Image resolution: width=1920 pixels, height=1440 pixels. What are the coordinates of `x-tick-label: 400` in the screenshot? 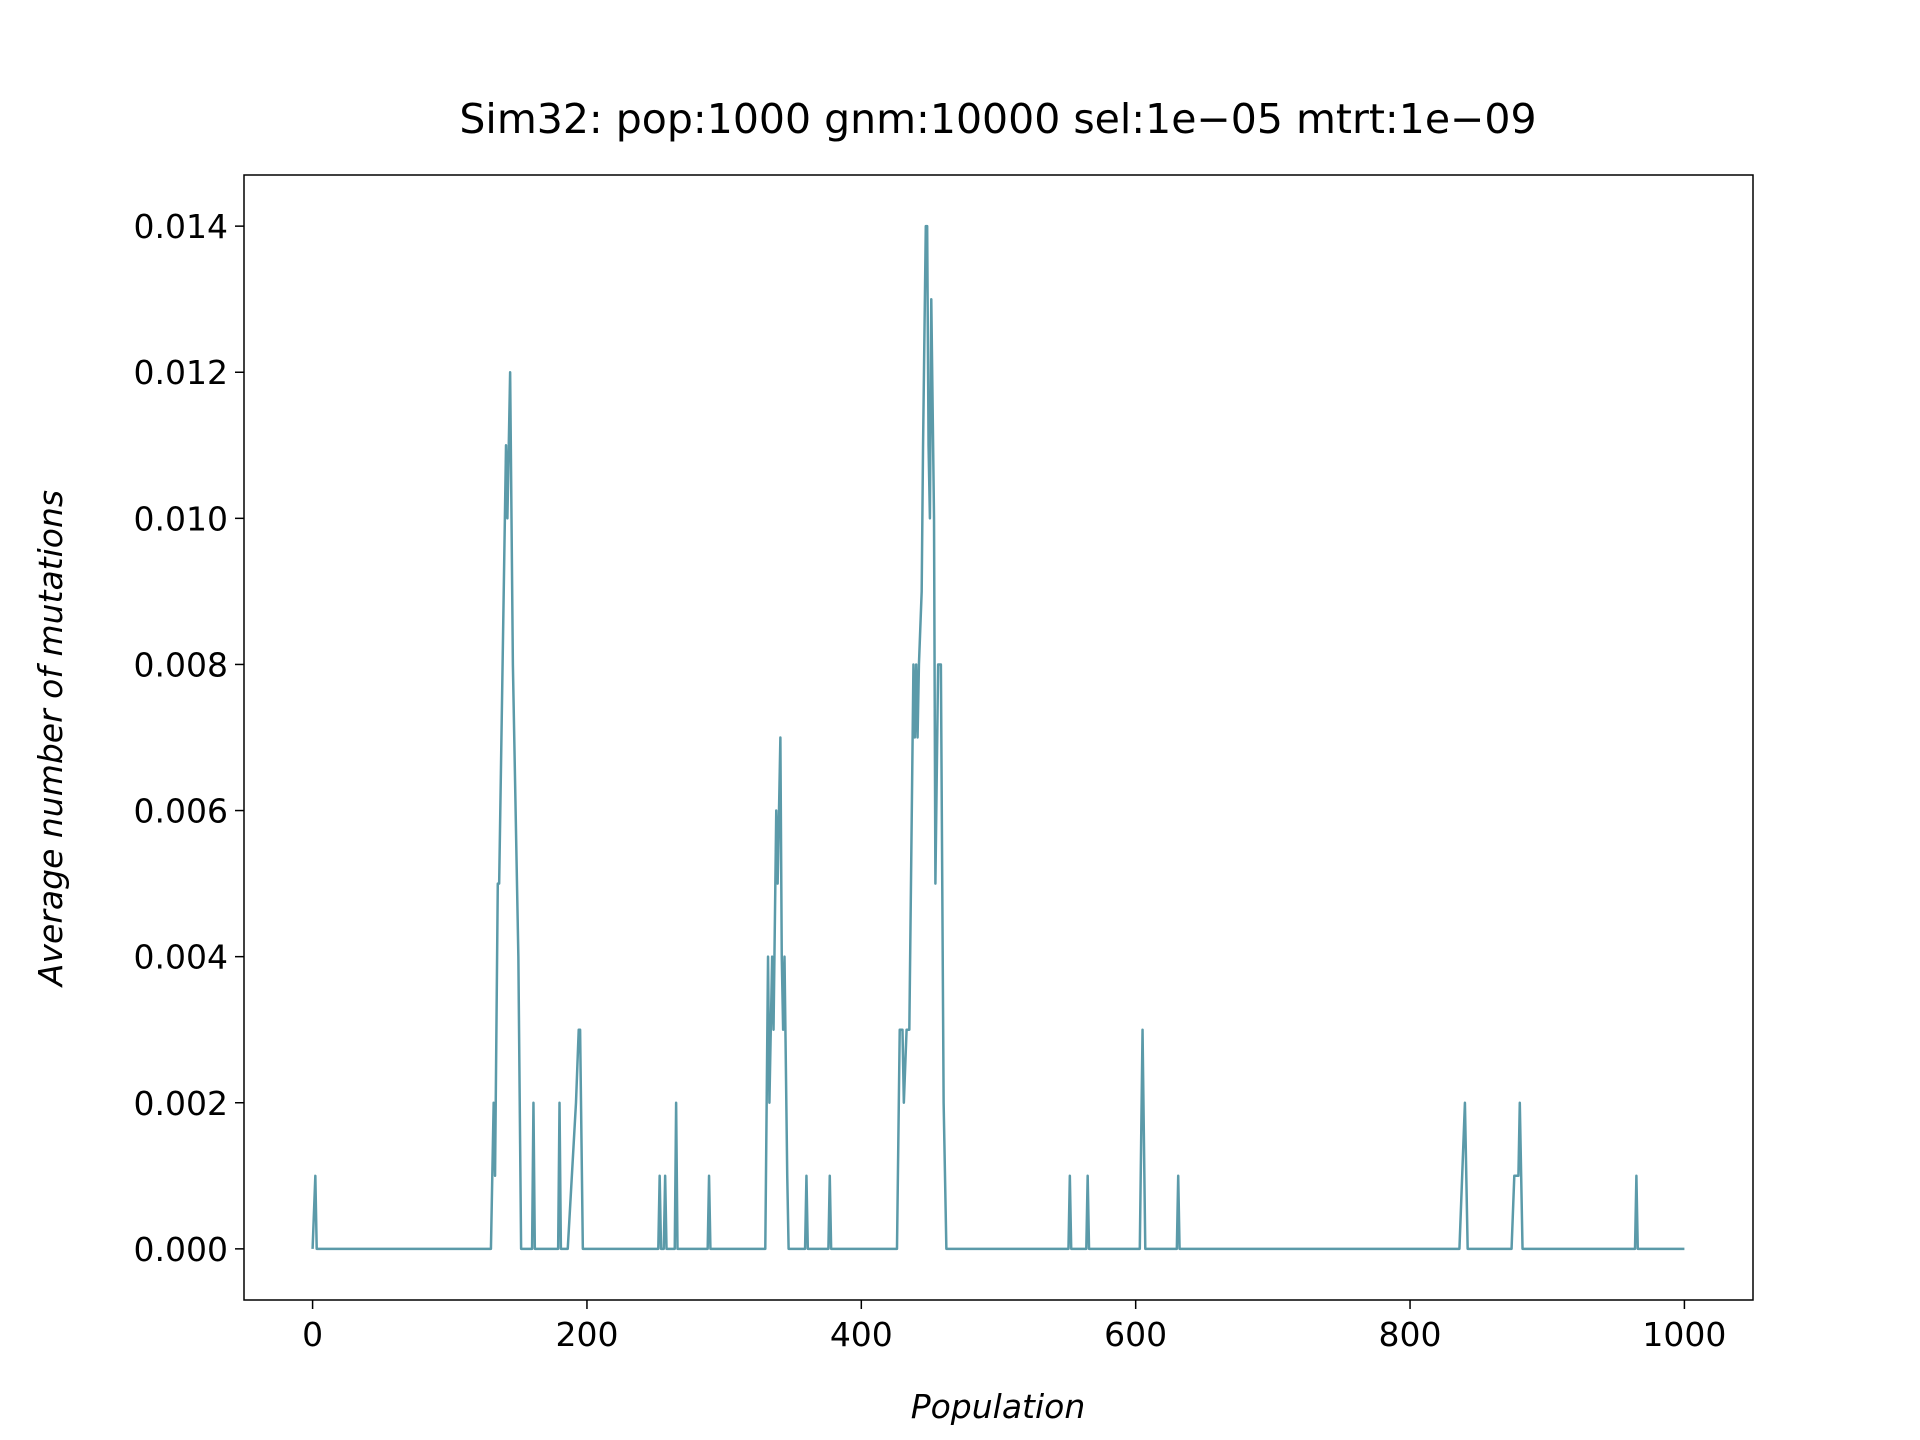 It's located at (861, 1334).